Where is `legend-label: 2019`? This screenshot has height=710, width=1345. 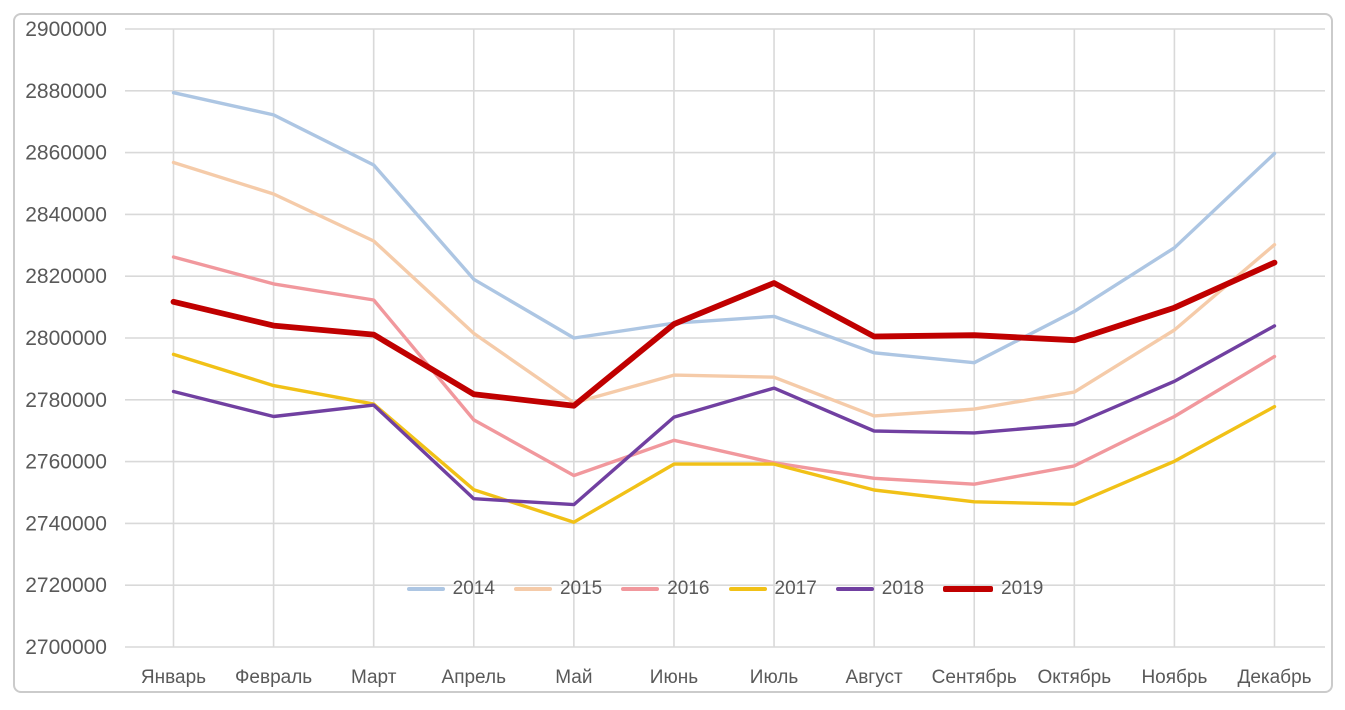 legend-label: 2019 is located at coordinates (1022, 588).